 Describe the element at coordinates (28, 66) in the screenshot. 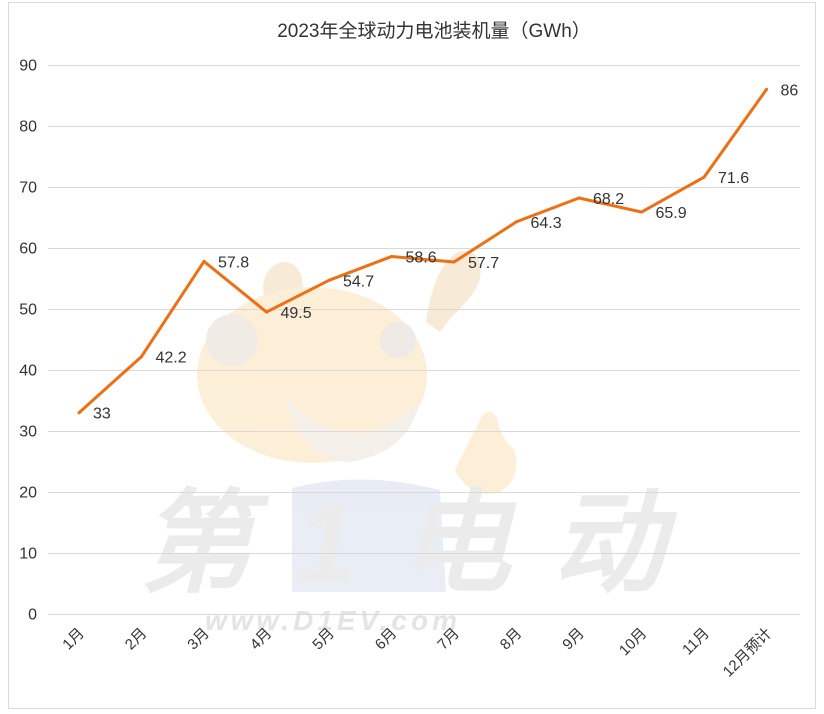

I see `y-tick-label: 90` at that location.